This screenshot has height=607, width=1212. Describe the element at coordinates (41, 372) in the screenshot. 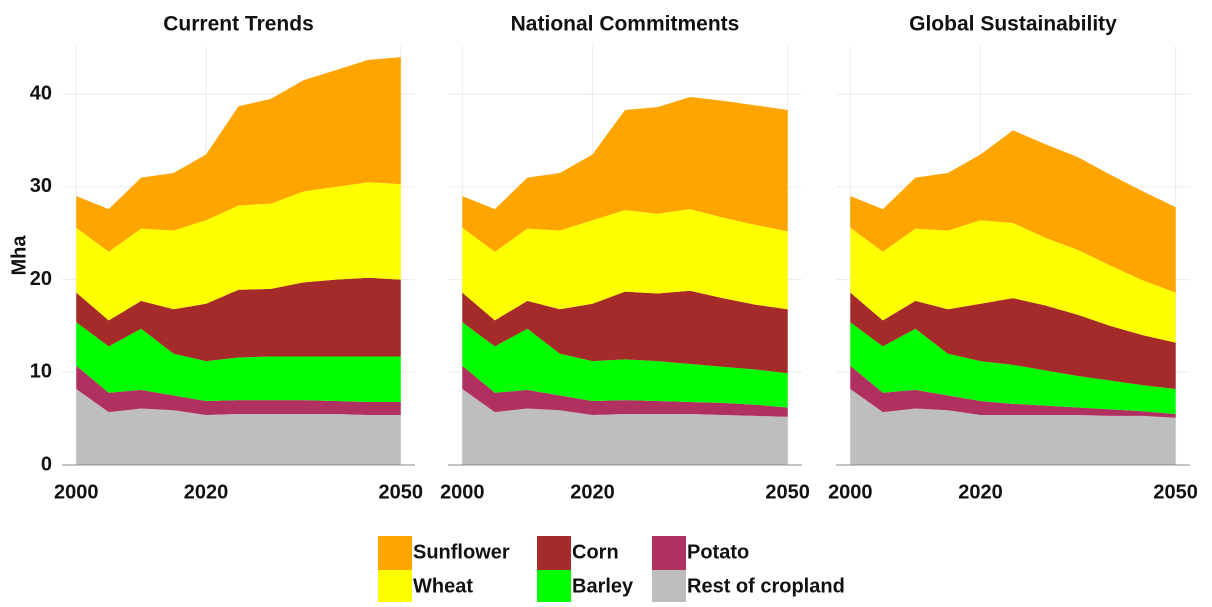

I see `y-tick-label: 10` at that location.